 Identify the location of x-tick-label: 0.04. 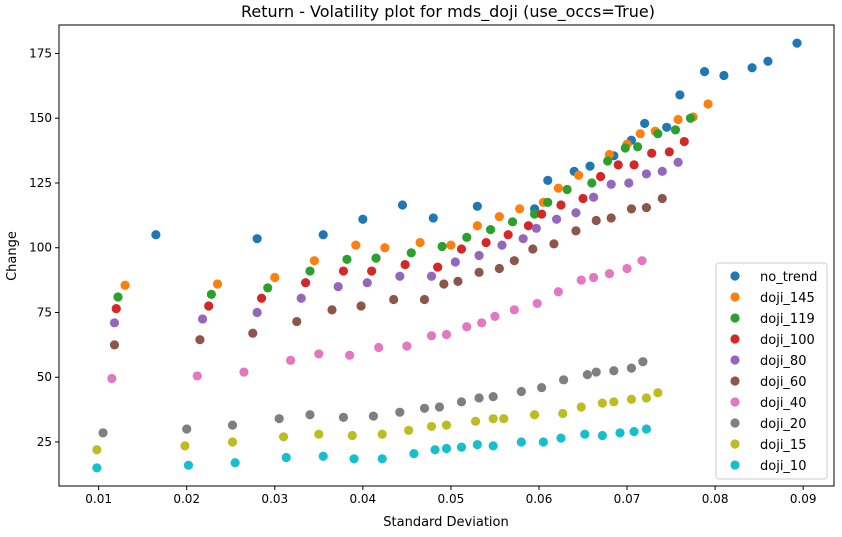
(362, 499).